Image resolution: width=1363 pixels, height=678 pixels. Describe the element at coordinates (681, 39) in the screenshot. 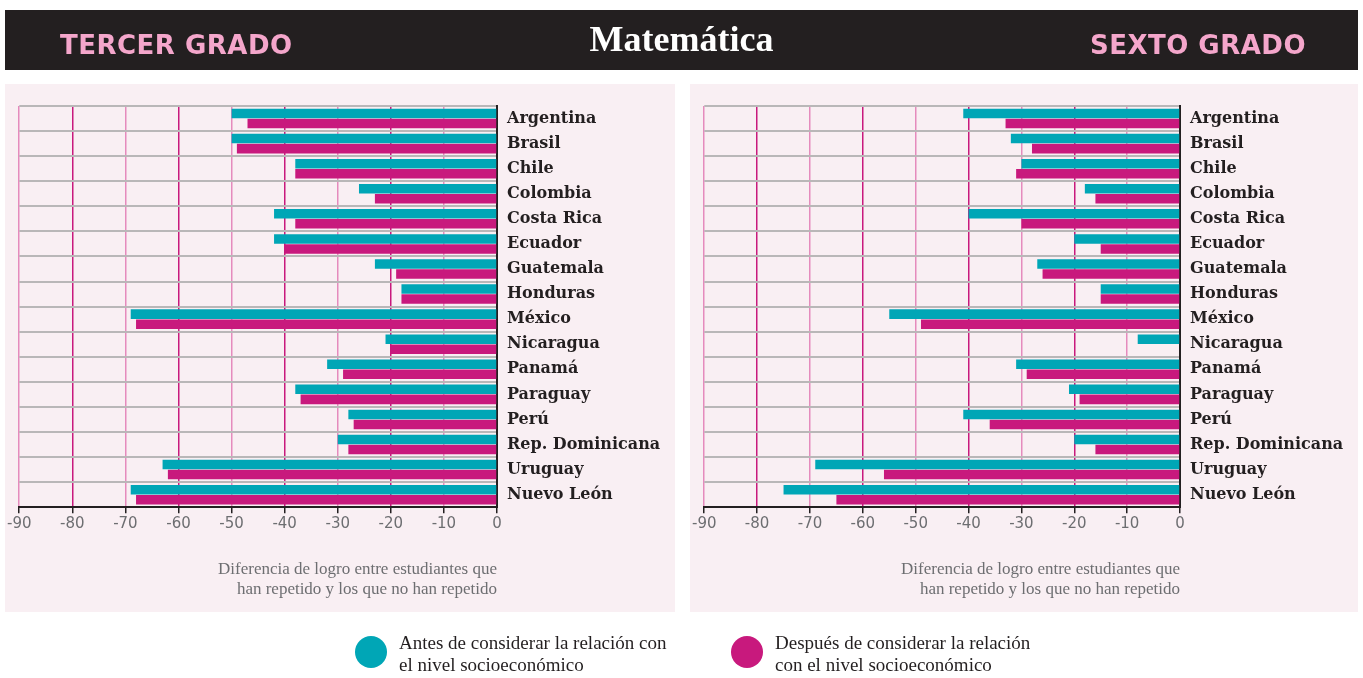

I see `text: Matemática` at that location.